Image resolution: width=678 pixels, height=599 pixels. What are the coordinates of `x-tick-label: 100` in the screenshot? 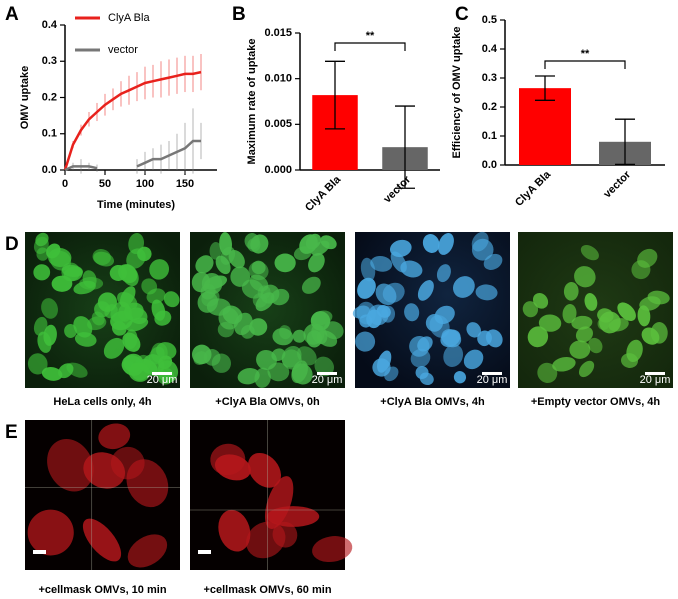 It's located at (145, 184).